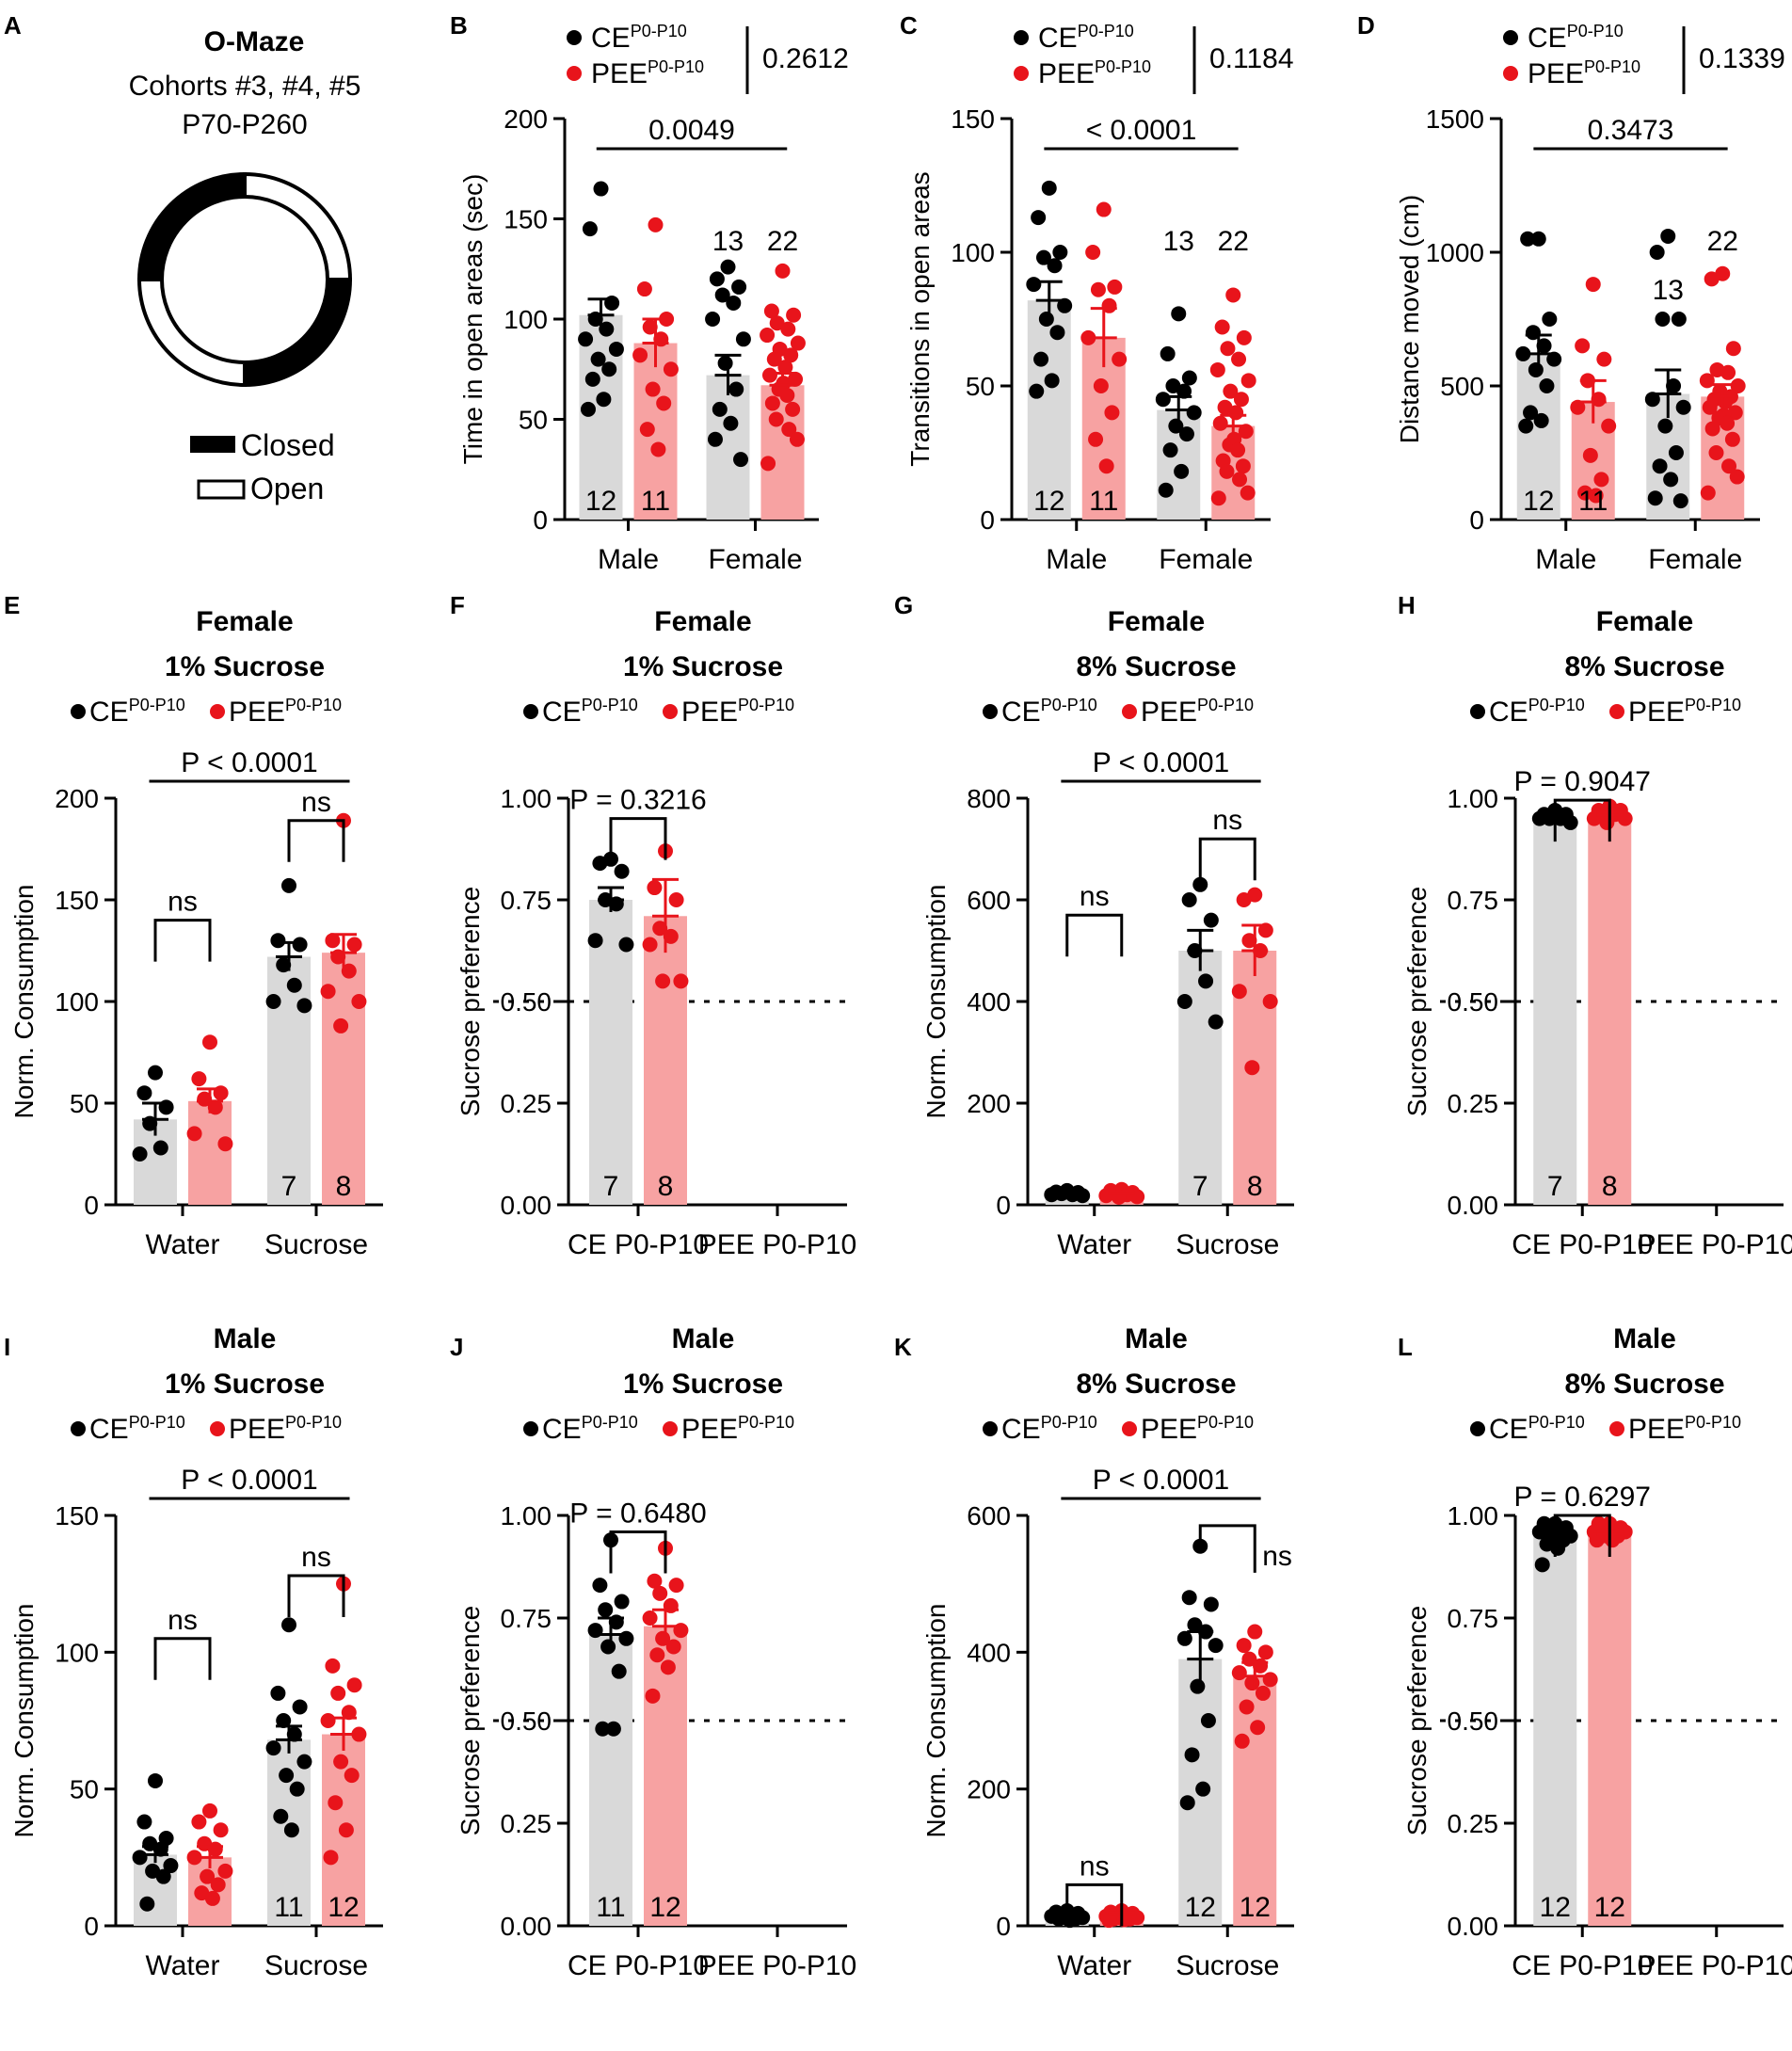 The image size is (1792, 2051). What do you see at coordinates (1405, 1347) in the screenshot?
I see `panel-letter: L` at bounding box center [1405, 1347].